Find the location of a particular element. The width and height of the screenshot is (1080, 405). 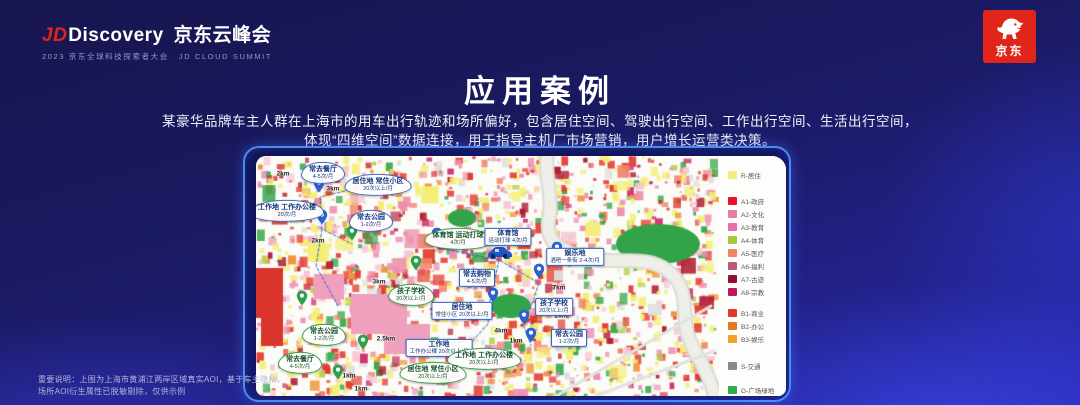

distance-label: 2.5km is located at coordinates (386, 339).